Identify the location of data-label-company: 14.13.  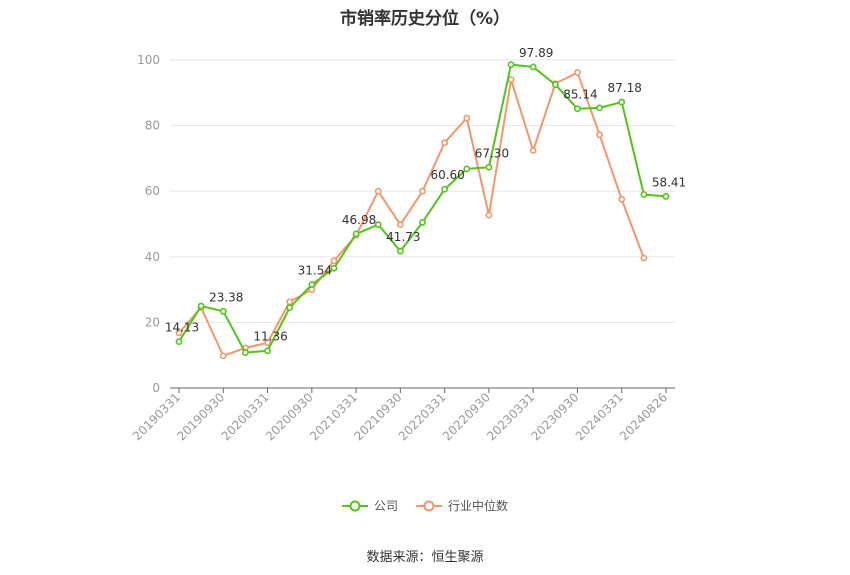
(182, 328).